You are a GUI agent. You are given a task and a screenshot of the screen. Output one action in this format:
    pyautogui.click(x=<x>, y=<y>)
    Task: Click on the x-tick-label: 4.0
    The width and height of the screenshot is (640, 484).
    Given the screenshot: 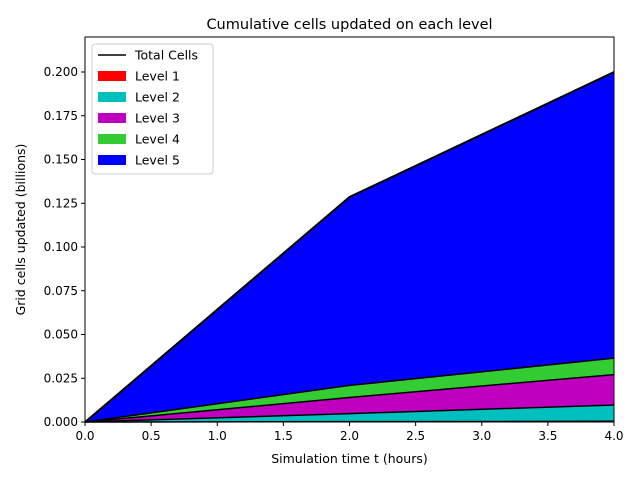 What is the action you would take?
    pyautogui.click(x=613, y=436)
    